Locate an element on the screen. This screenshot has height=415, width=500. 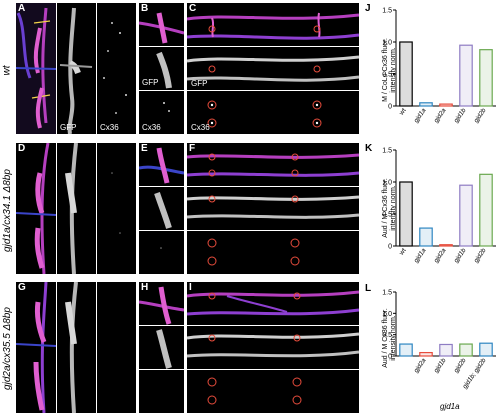
chart-l-ytick-label-1: 0.5 is located at coordinates (387, 335).